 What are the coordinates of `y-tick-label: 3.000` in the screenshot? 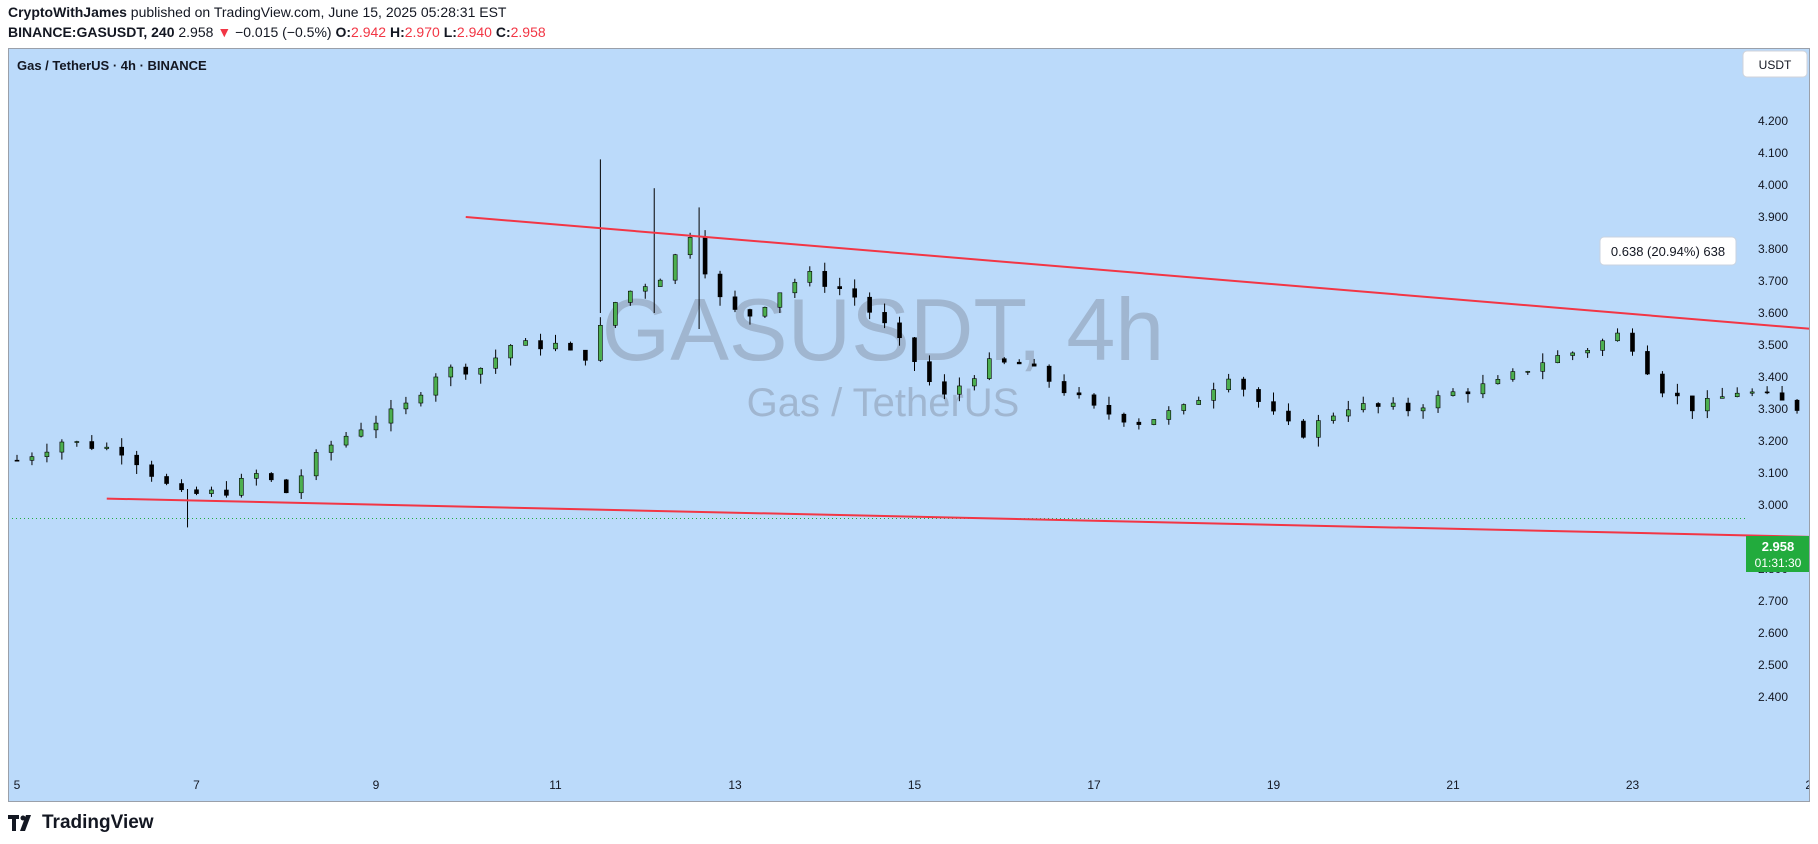 It's located at (1773, 505).